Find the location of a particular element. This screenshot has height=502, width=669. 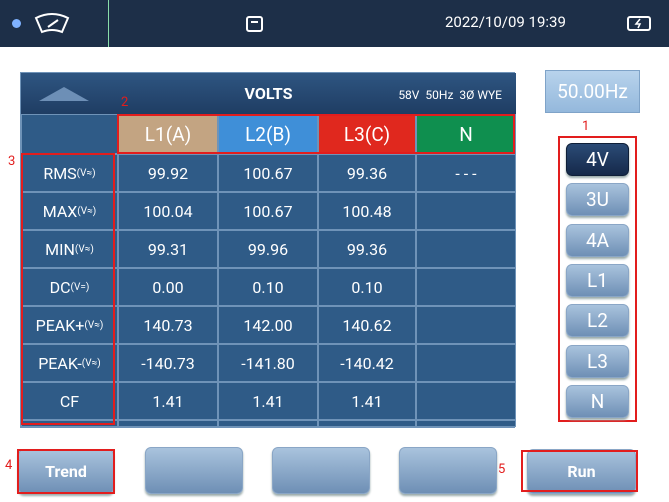

row-label: PEAK- (V≈) is located at coordinates (69, 363).